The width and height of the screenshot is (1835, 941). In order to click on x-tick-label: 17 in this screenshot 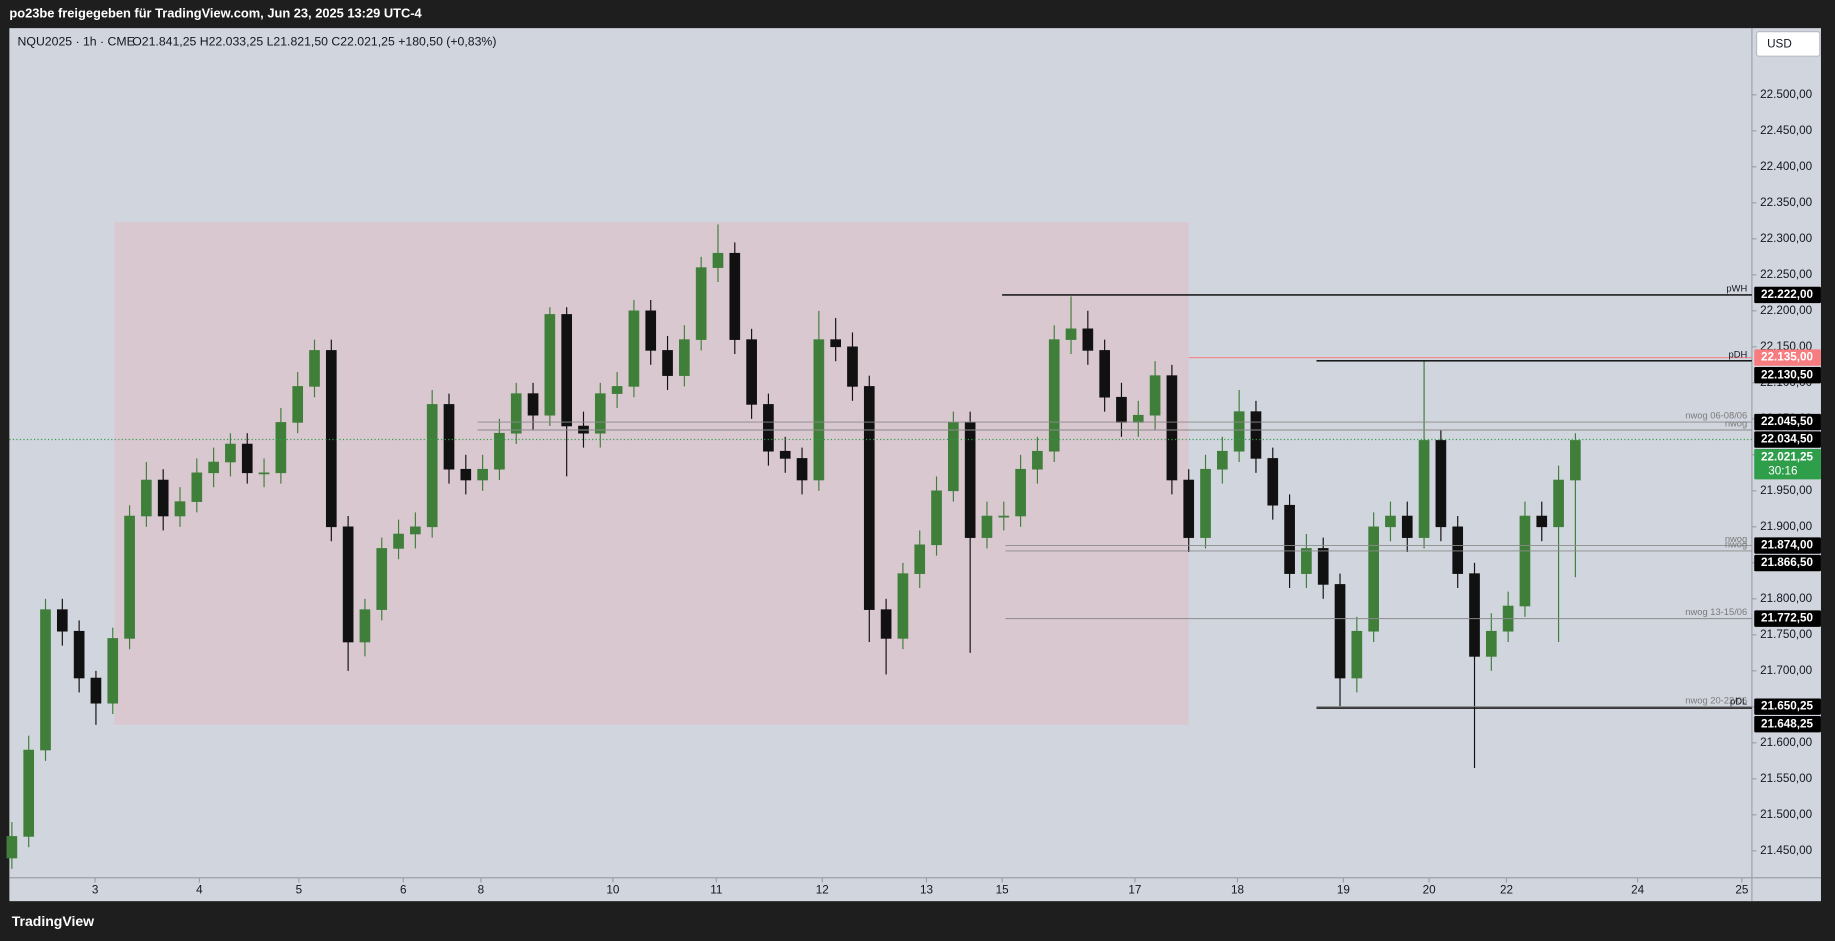, I will do `click(1134, 890)`.